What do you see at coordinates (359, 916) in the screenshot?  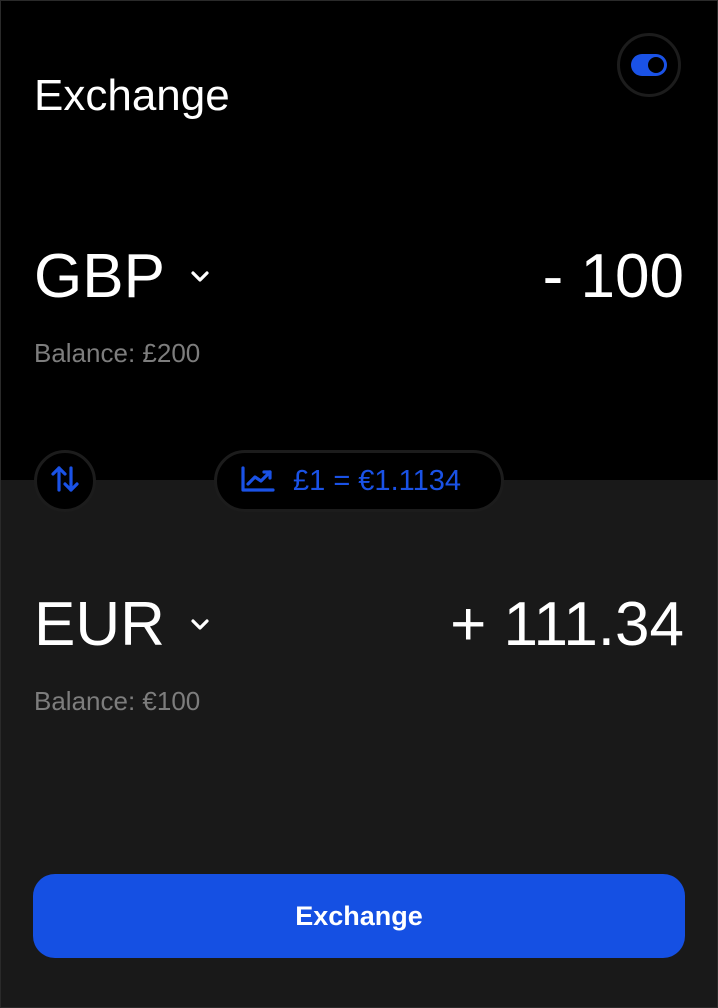 I see `exchange-button: Exchange` at bounding box center [359, 916].